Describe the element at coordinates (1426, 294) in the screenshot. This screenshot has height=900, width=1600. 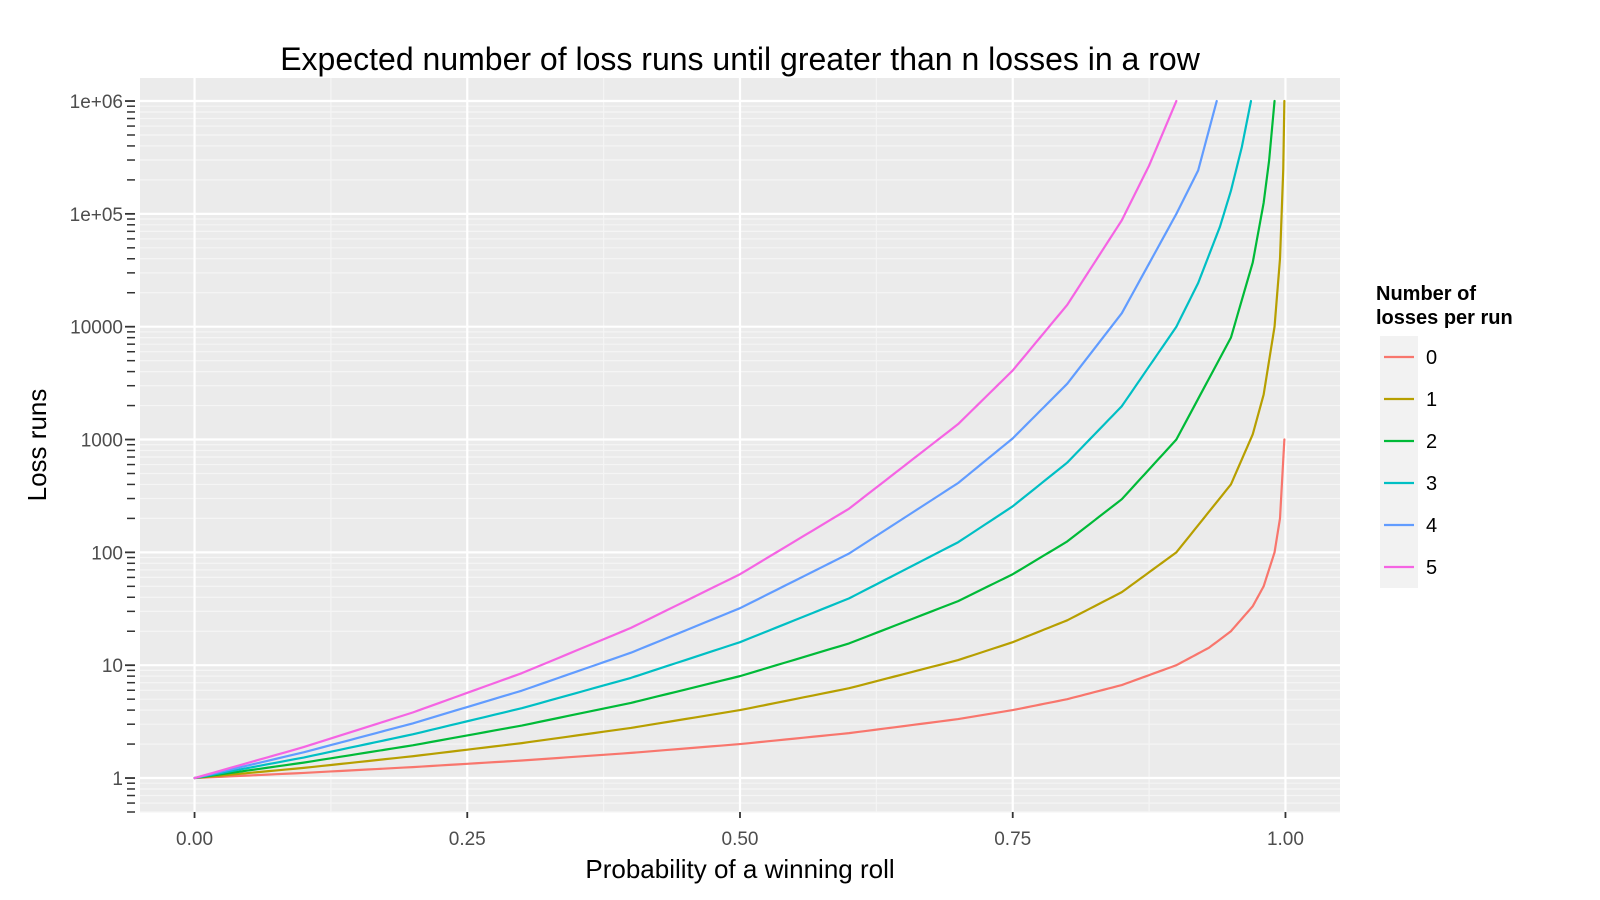
I see `legend-title-line-1: Number of` at that location.